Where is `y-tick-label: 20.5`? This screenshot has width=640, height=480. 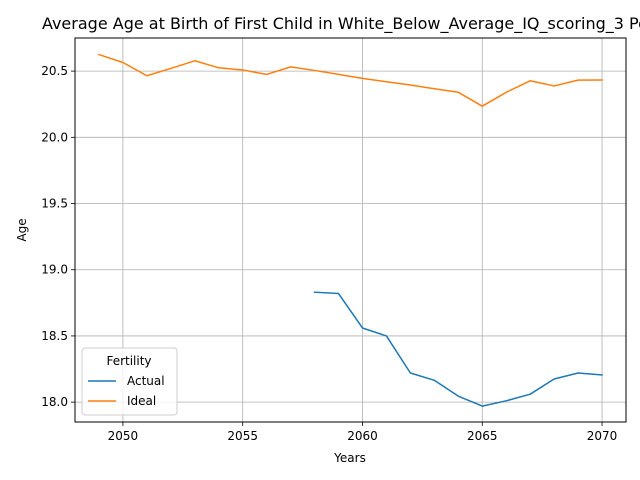 y-tick-label: 20.5 is located at coordinates (54, 71).